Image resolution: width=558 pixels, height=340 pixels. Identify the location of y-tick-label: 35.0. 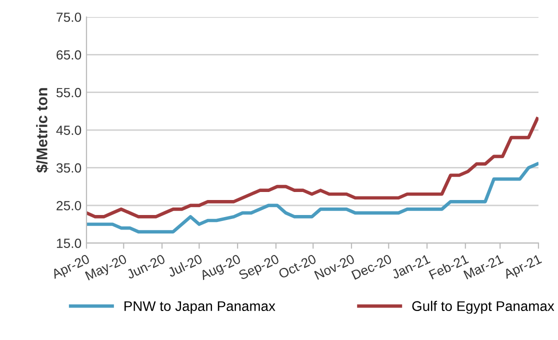
(69, 168).